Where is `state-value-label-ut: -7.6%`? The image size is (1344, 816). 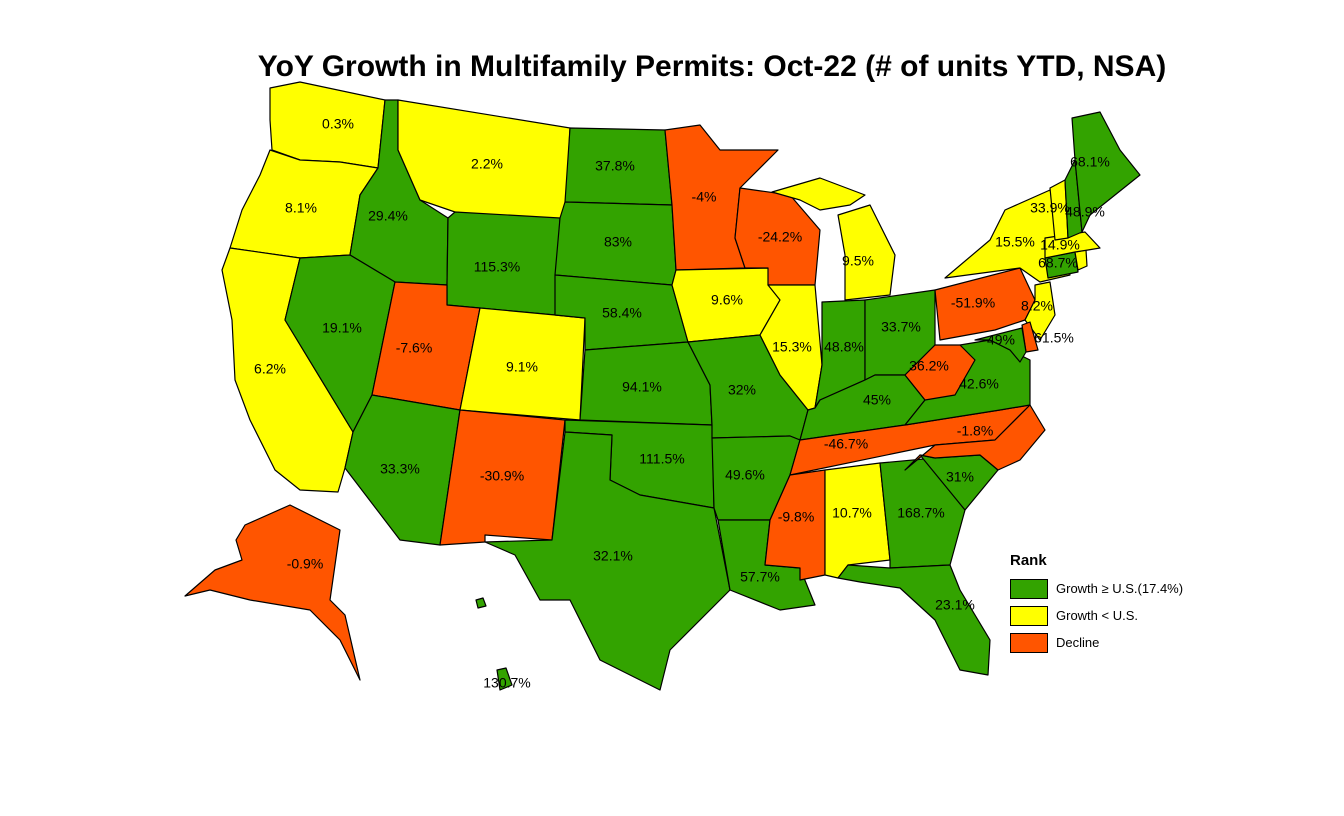 state-value-label-ut: -7.6% is located at coordinates (414, 348).